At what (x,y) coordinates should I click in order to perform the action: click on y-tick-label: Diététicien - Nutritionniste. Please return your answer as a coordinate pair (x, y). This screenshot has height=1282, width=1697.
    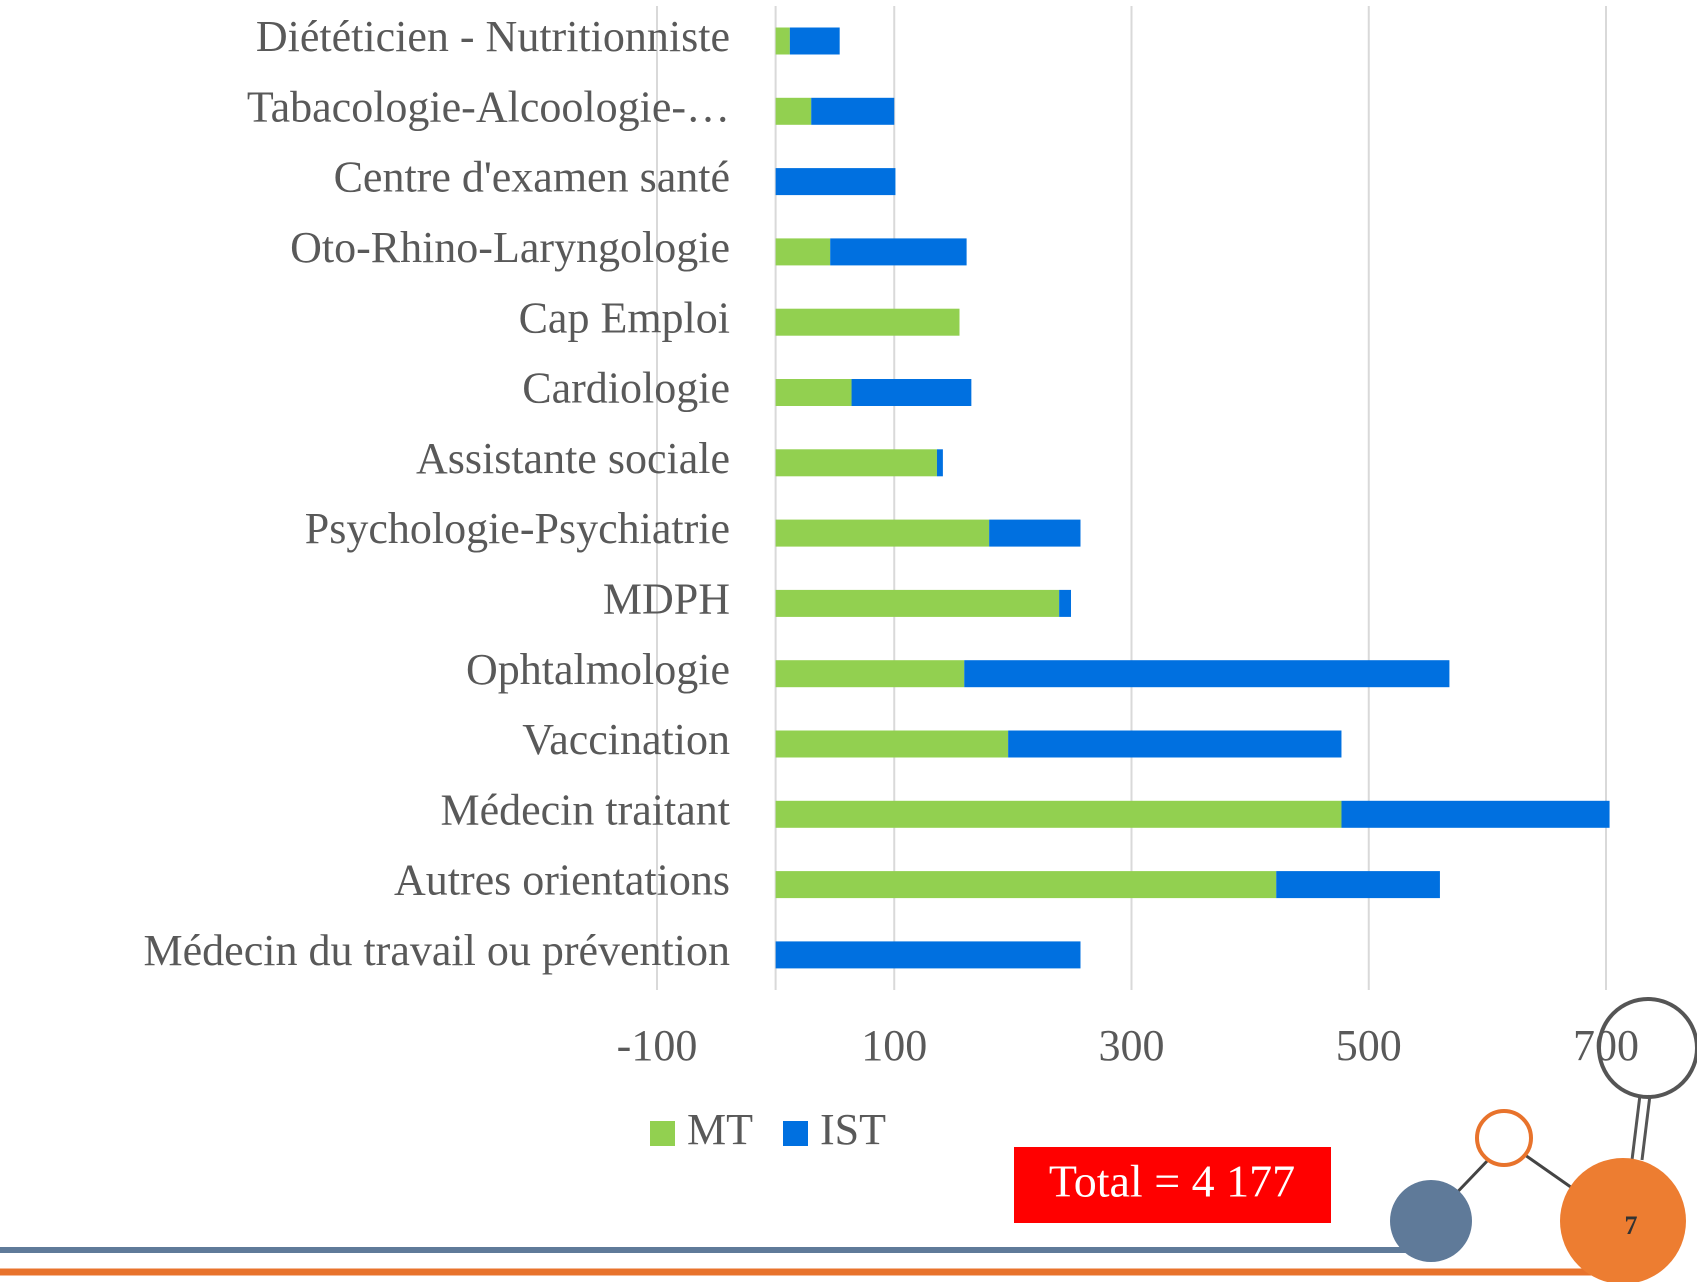
    Looking at the image, I should click on (493, 36).